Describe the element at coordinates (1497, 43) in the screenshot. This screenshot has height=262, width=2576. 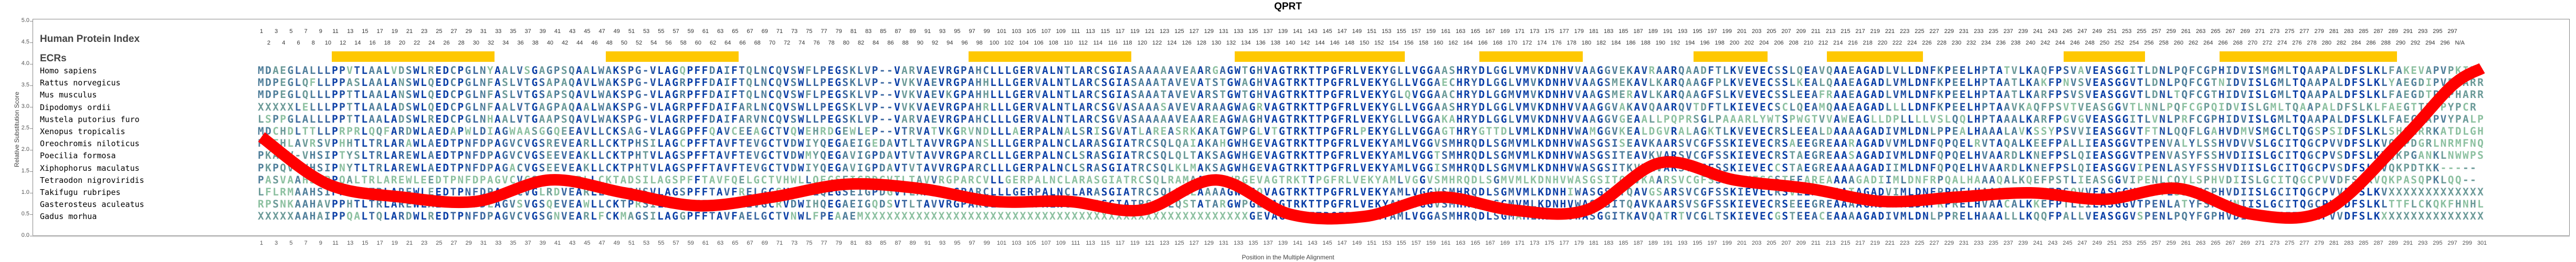
I see `index-number: 168` at that location.